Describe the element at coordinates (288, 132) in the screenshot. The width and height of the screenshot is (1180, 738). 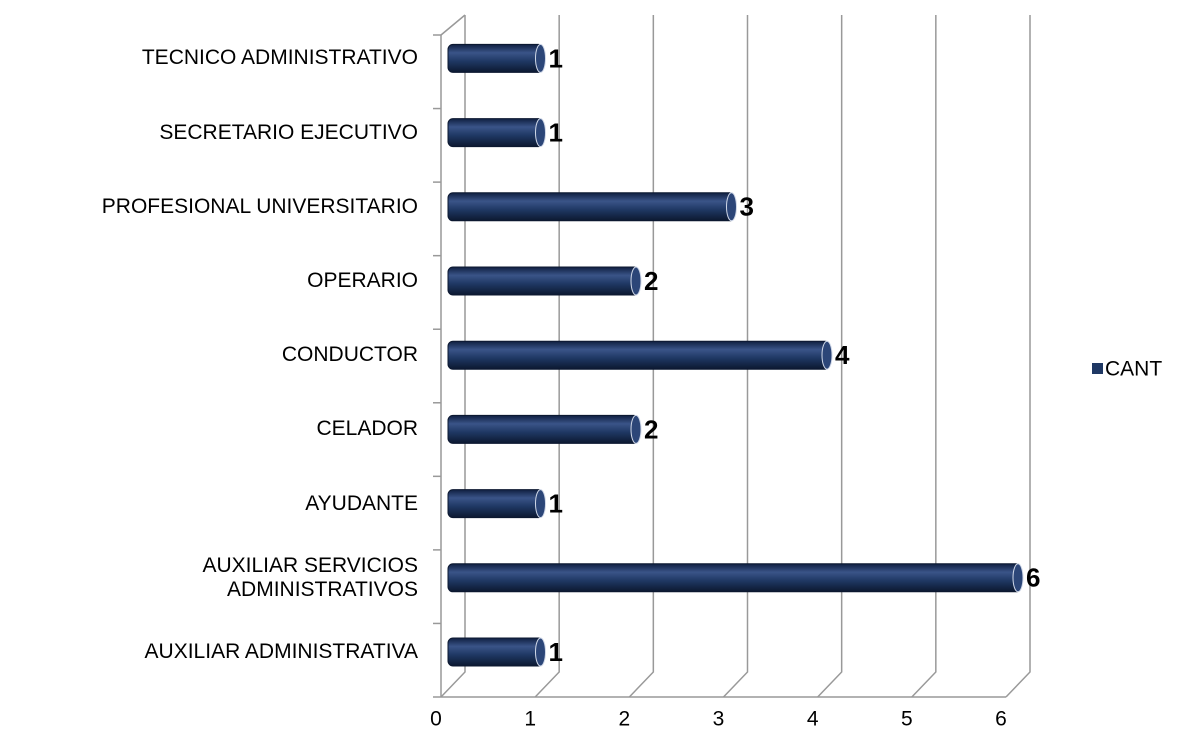
I see `y-tick-label: SECRETARIO EJECUTIVO` at that location.